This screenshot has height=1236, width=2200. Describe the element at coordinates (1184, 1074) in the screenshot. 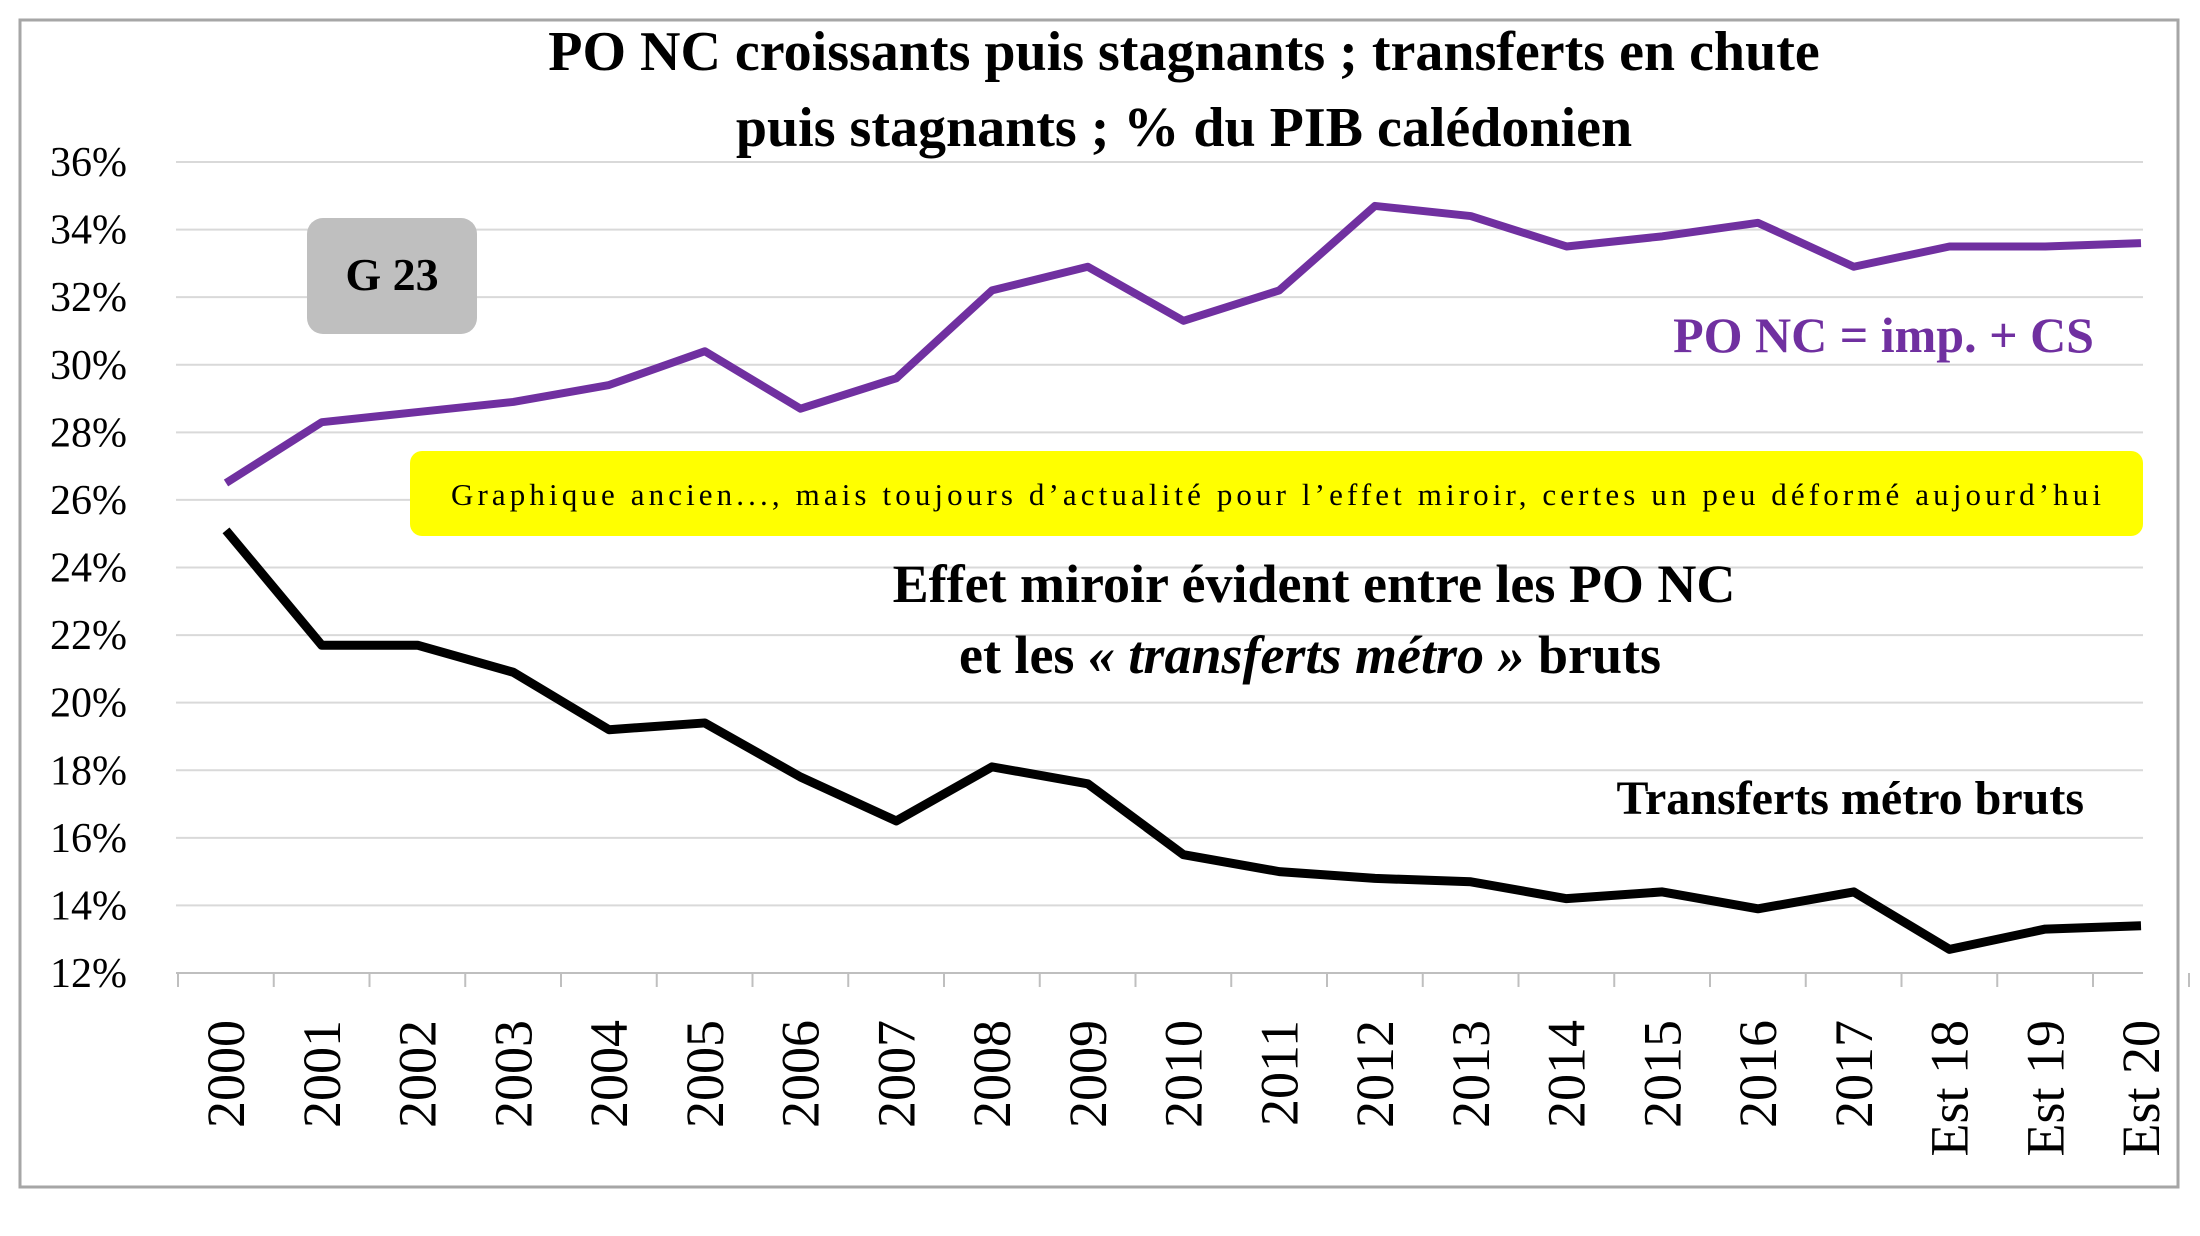

I see `x-tick-label: 2010` at that location.